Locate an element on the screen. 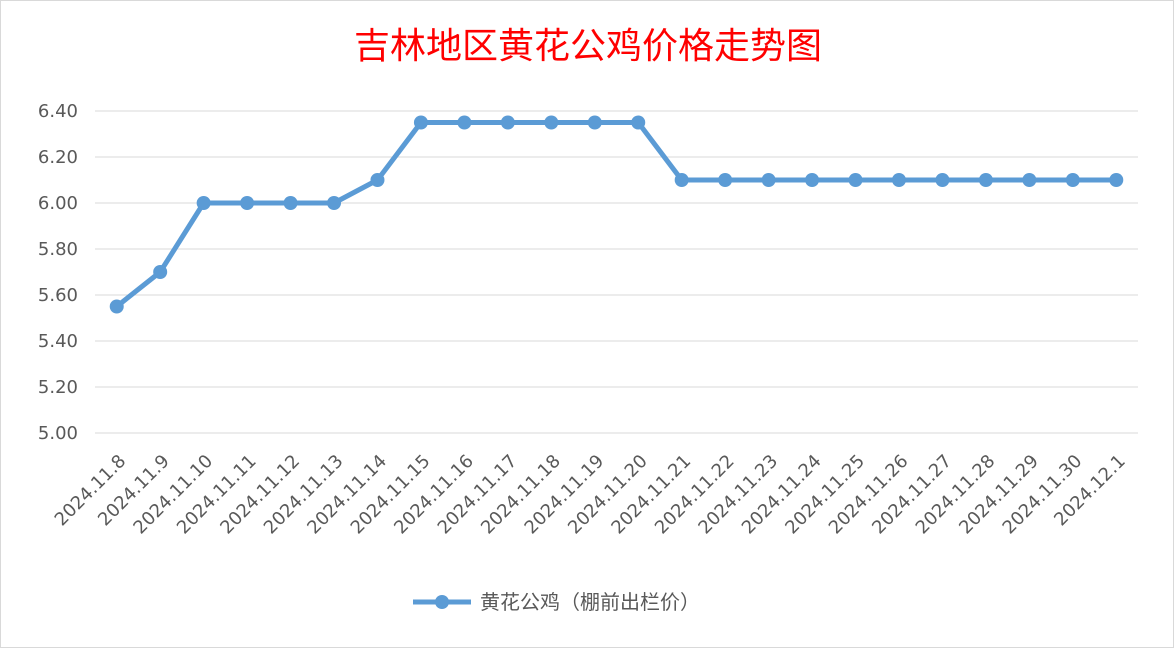  y-tick-label: 6.20 is located at coordinates (58, 157).